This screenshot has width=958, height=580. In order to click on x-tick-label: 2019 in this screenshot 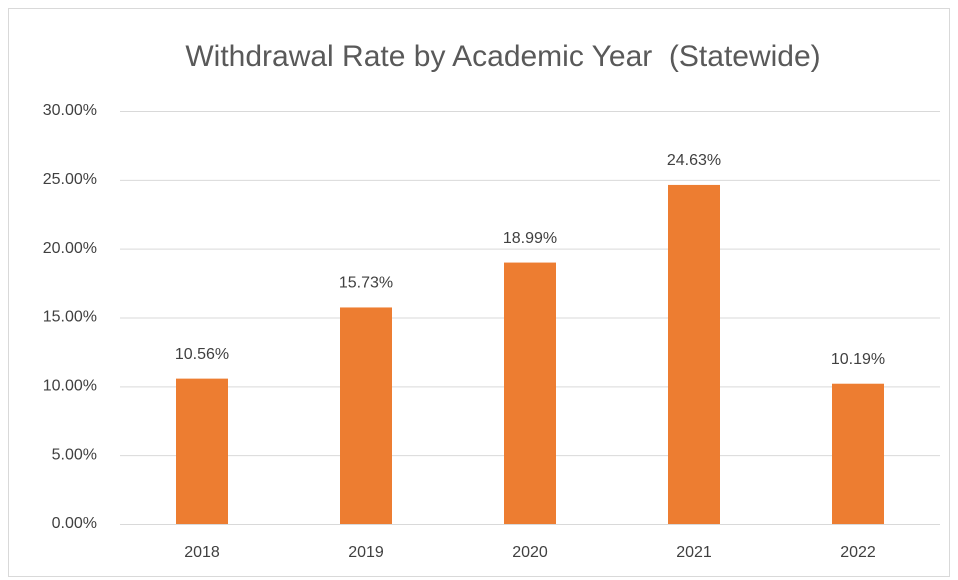, I will do `click(366, 552)`.